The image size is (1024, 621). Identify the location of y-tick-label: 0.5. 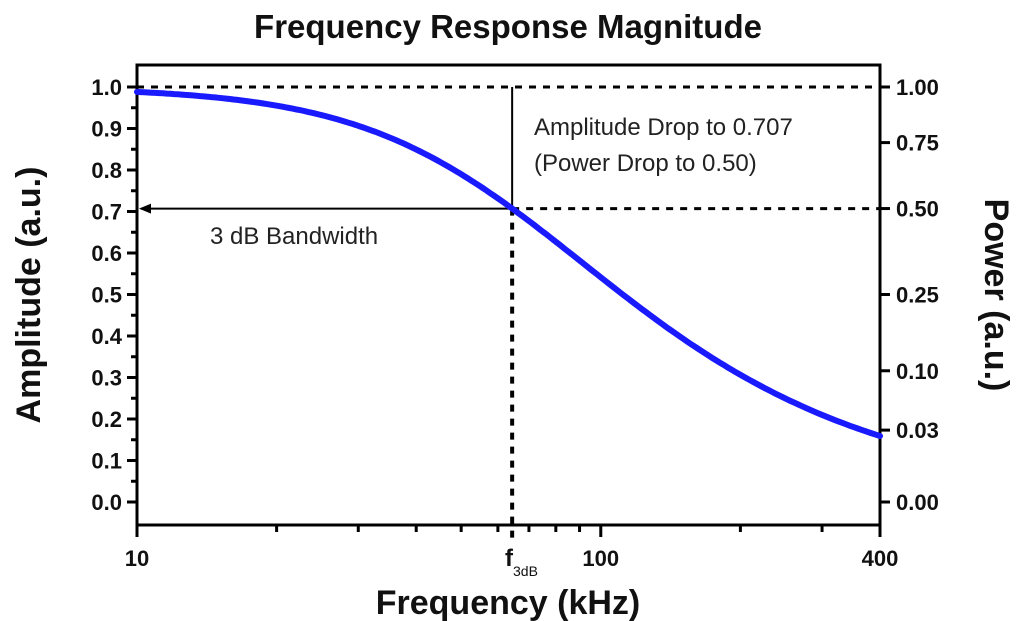
(106, 295).